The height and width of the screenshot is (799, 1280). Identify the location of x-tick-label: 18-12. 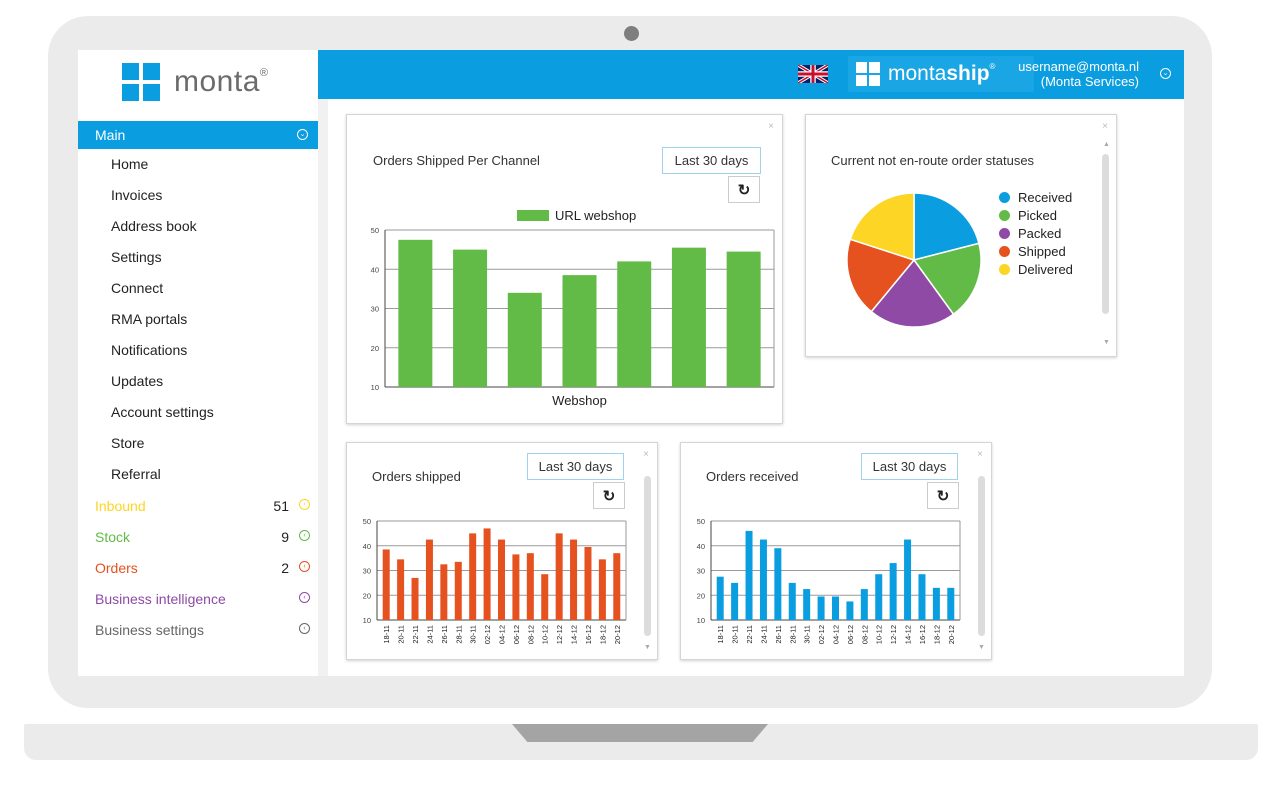
(602, 634).